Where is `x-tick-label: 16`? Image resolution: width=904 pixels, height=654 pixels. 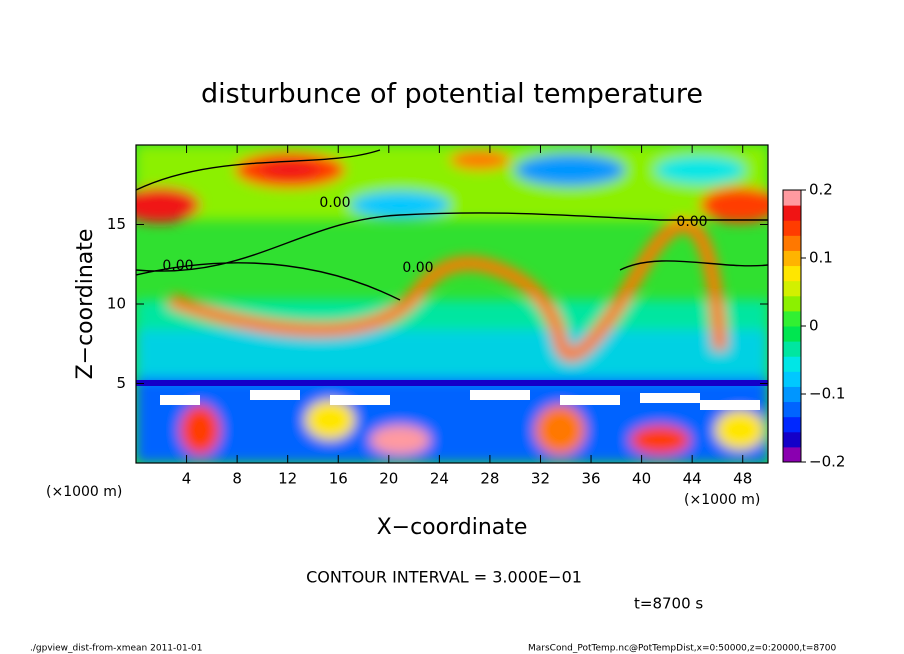
x-tick-label: 16 is located at coordinates (338, 479).